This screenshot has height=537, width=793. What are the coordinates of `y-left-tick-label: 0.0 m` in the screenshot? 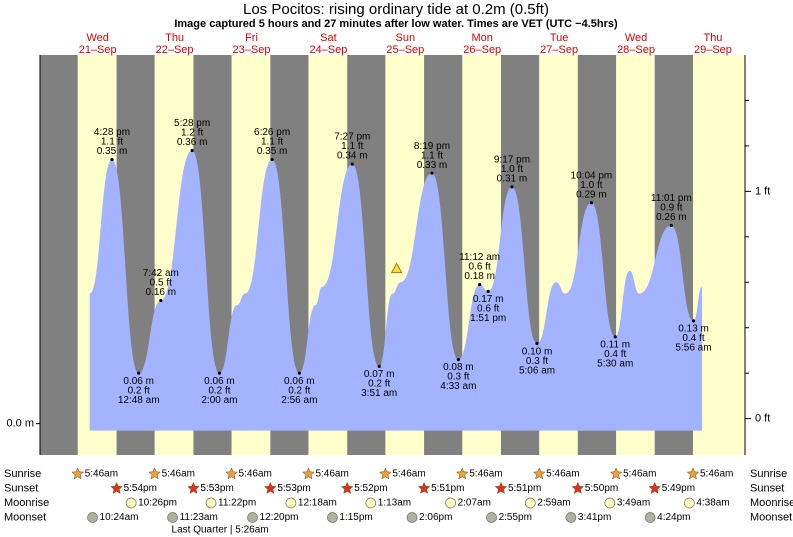 It's located at (20, 424).